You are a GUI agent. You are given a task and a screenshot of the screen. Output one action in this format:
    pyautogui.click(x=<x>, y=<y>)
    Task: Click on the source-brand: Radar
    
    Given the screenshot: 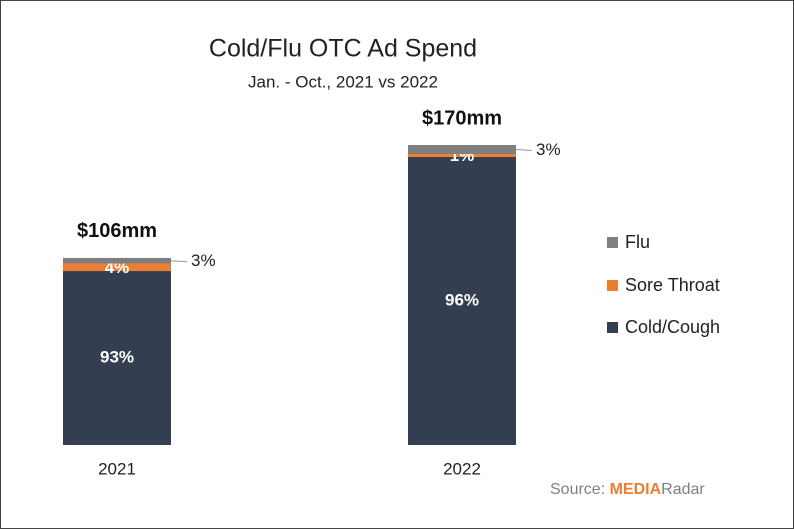 What is the action you would take?
    pyautogui.click(x=683, y=489)
    